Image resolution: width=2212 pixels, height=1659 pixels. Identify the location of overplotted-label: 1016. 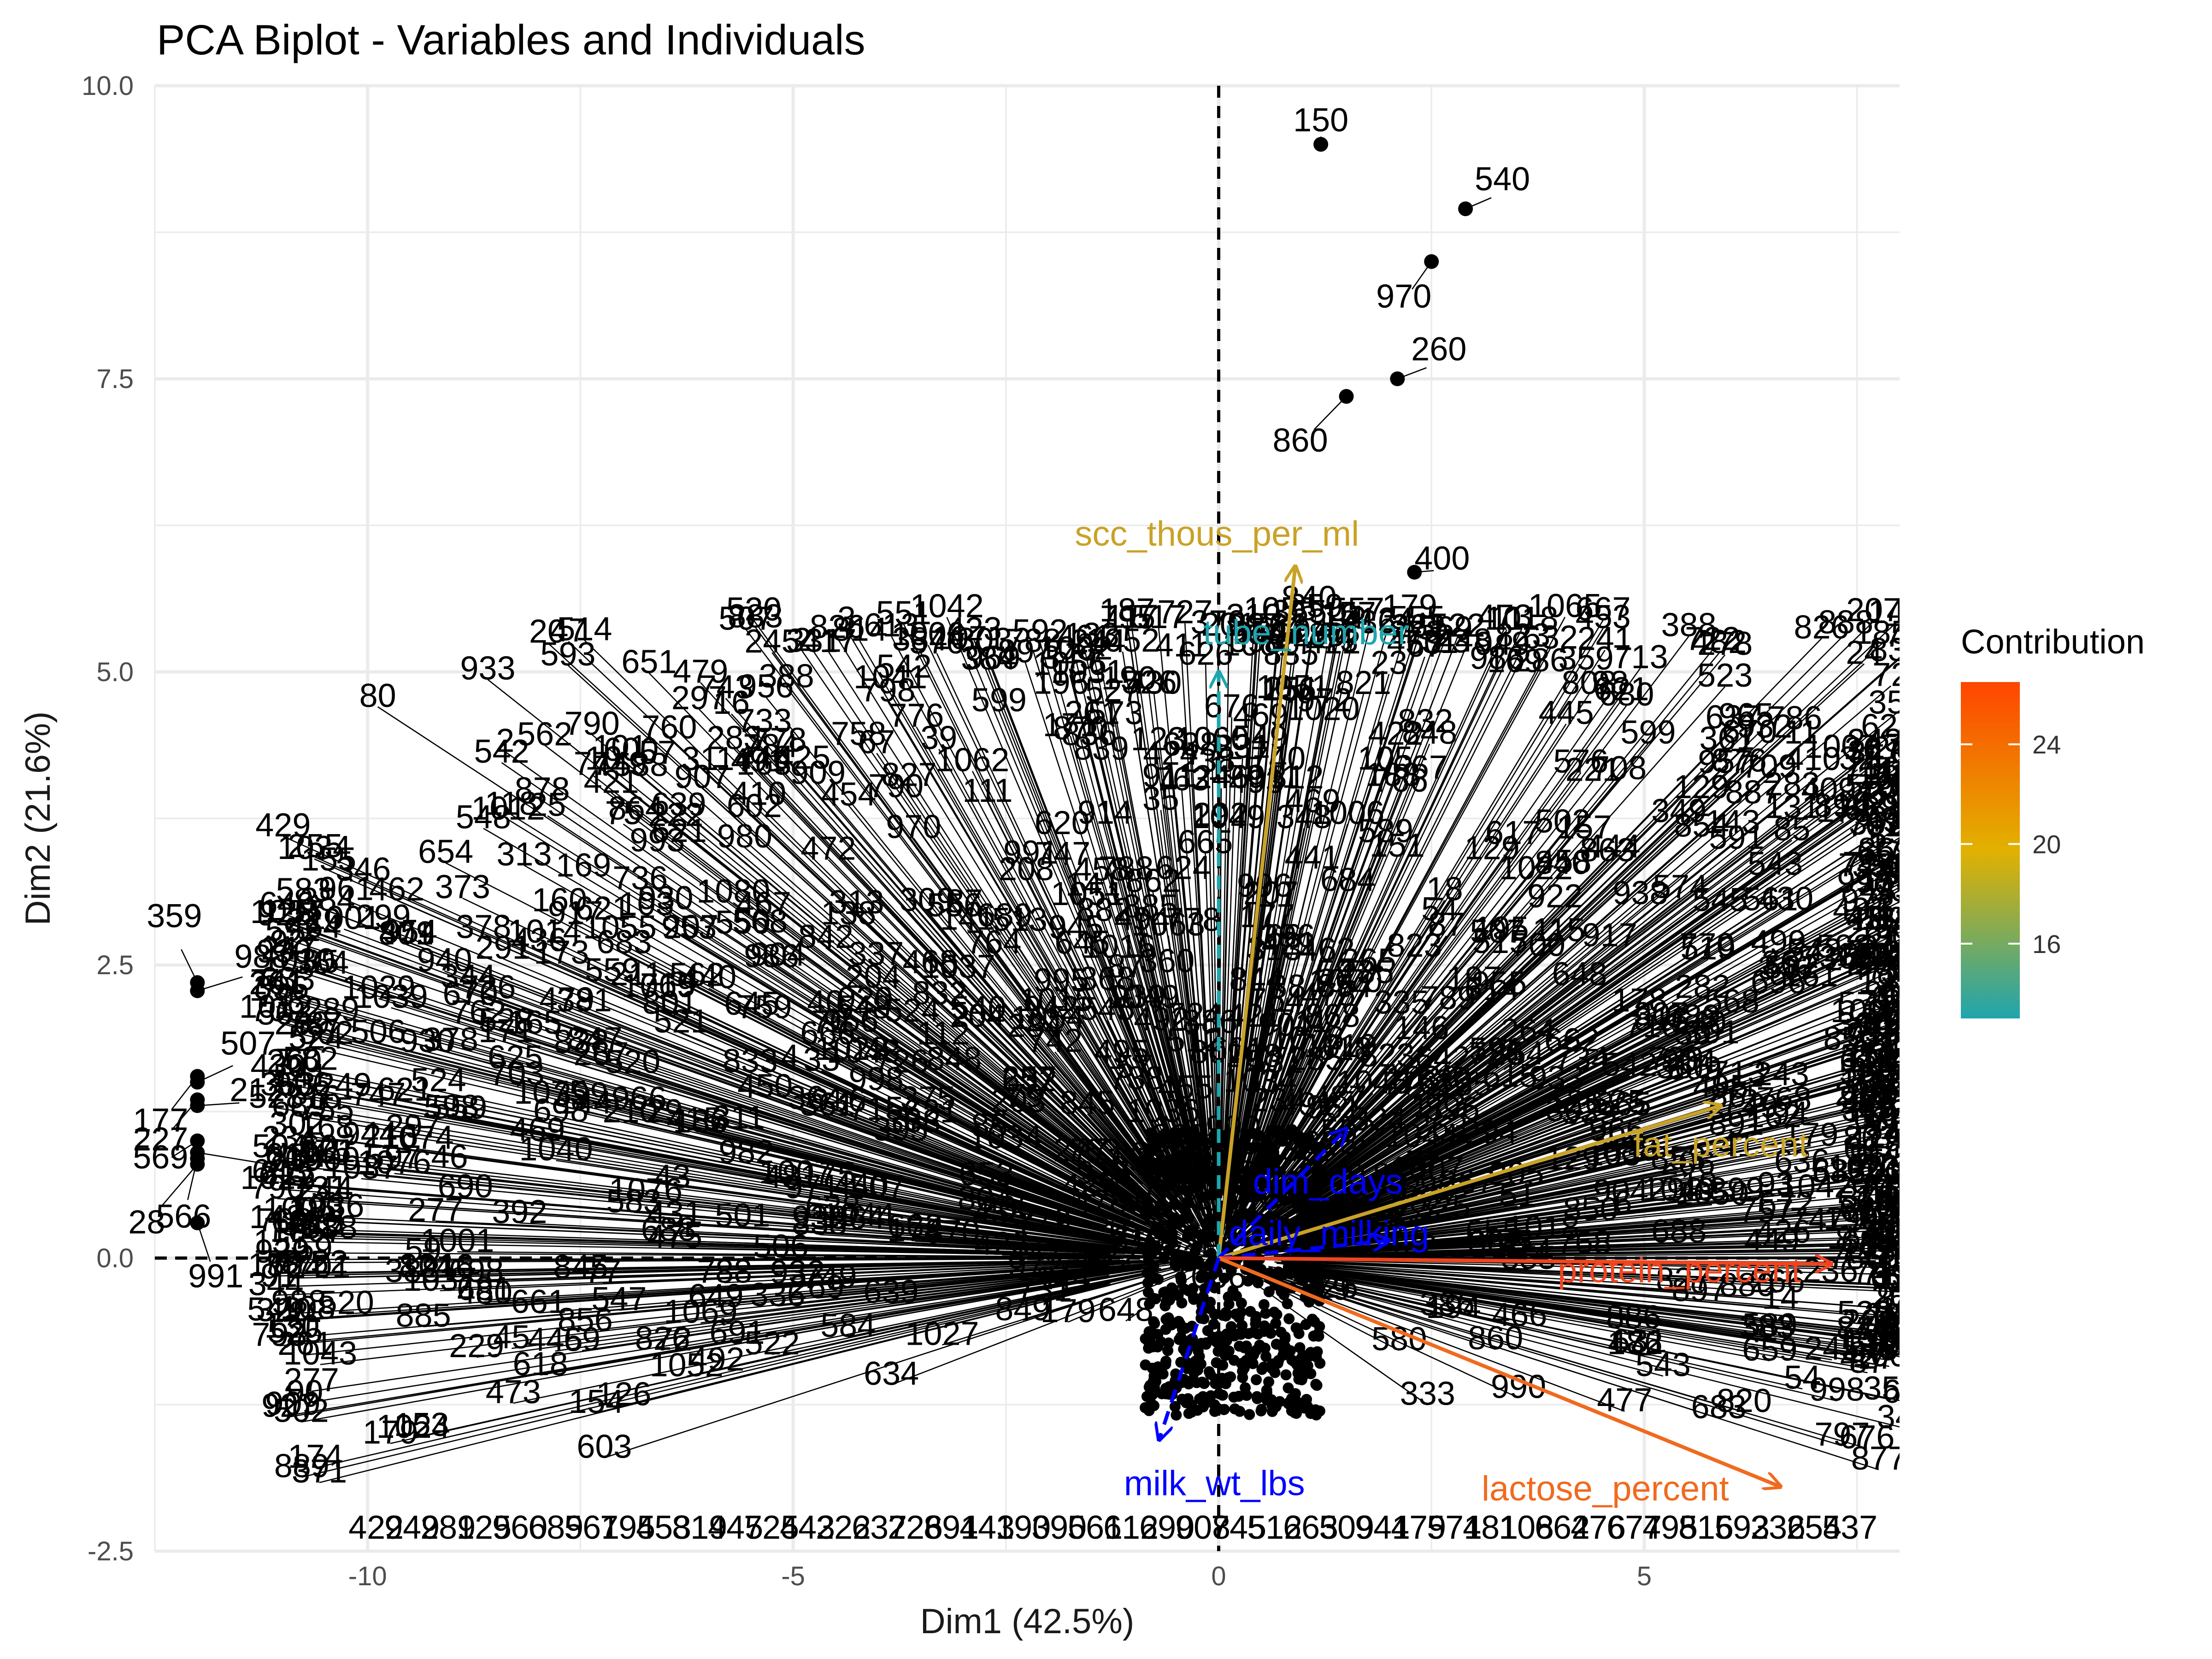
(437, 1266).